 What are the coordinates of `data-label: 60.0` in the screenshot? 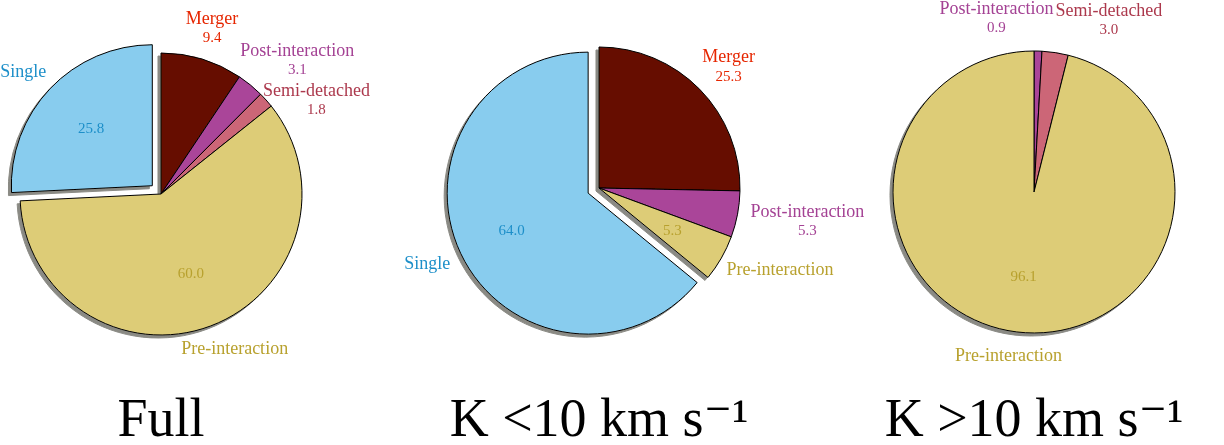 It's located at (190, 273).